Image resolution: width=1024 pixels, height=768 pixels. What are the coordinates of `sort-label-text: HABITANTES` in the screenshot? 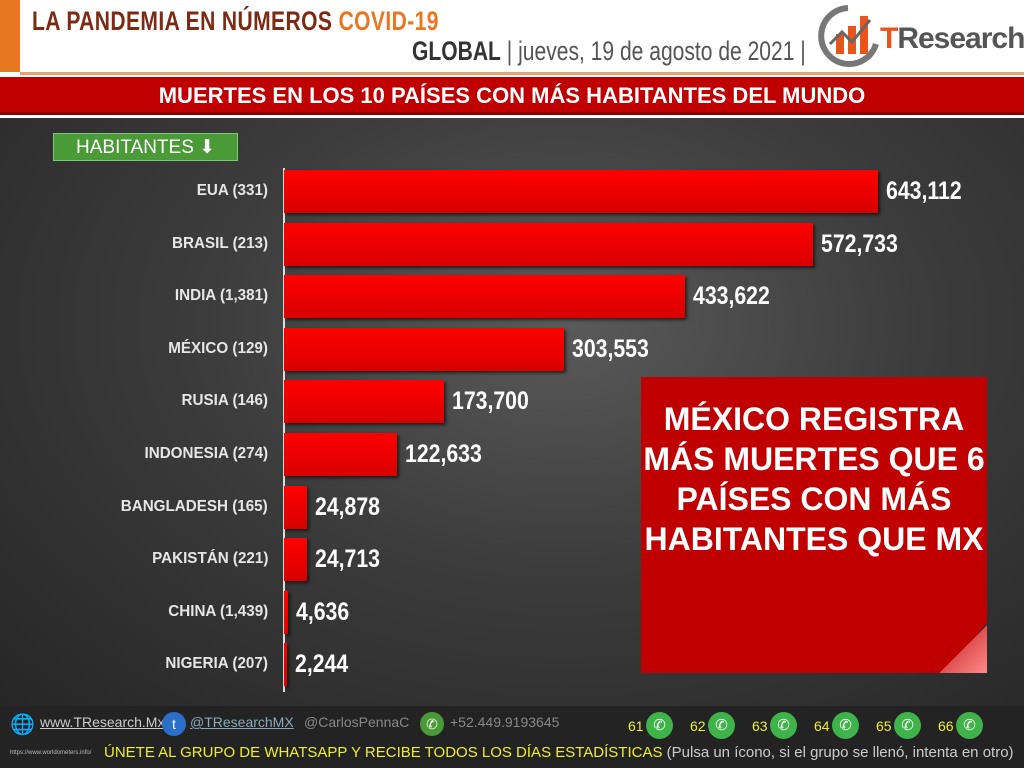 It's located at (135, 147).